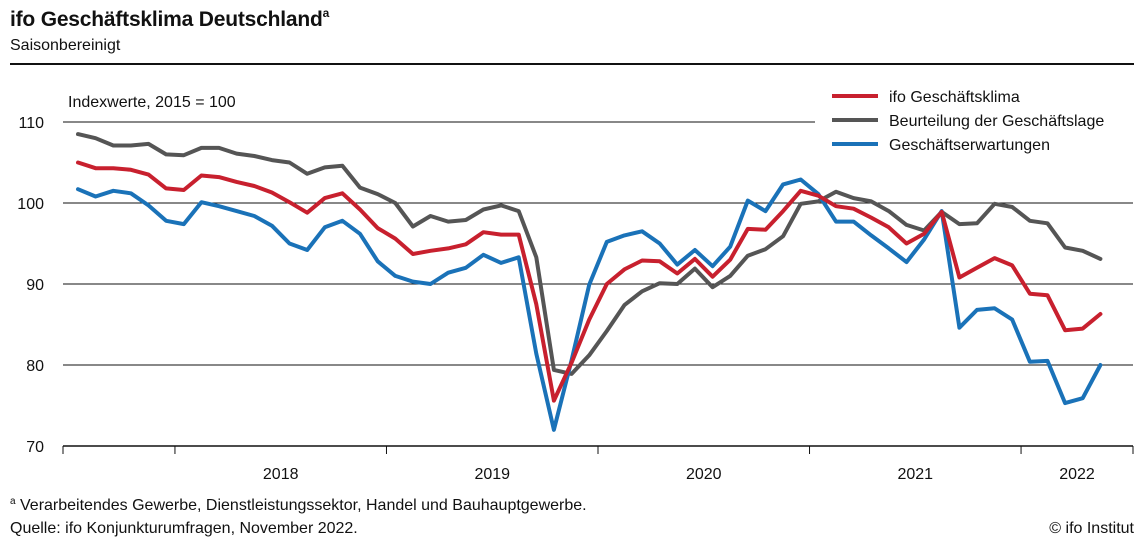  What do you see at coordinates (326, 13) in the screenshot?
I see `title-footnote-marker: a` at bounding box center [326, 13].